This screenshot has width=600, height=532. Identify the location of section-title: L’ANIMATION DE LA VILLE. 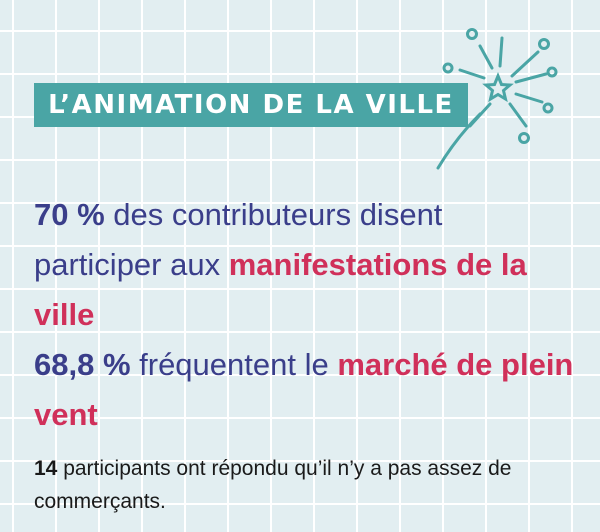
(251, 105).